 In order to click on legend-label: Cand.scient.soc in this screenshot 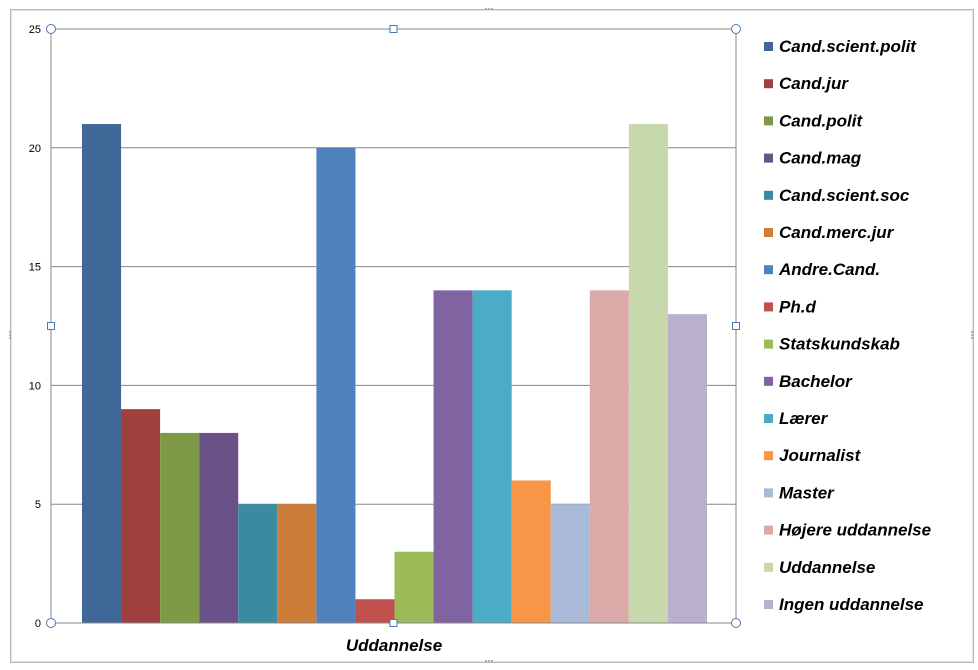, I will do `click(844, 195)`.